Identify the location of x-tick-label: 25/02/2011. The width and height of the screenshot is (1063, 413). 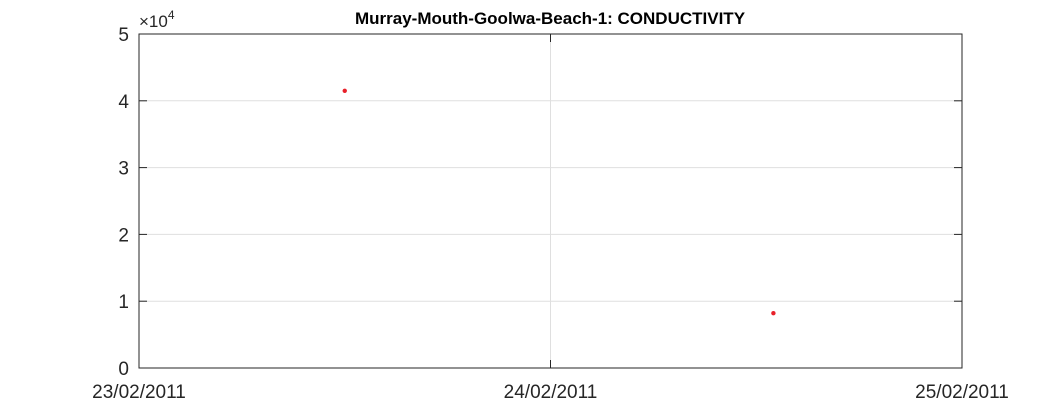
(962, 392).